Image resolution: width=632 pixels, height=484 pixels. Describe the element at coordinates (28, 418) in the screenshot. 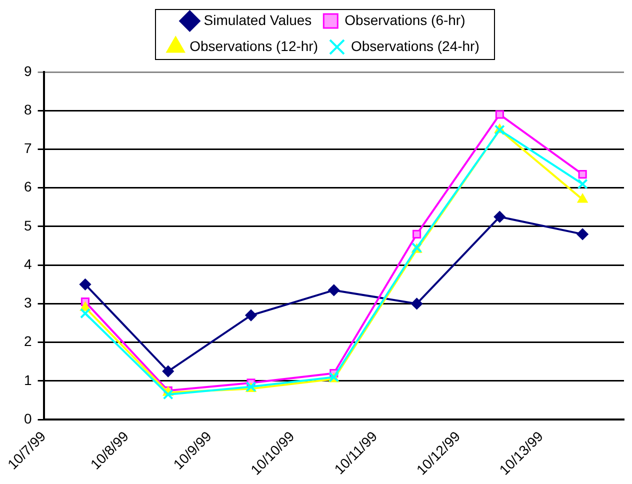

I see `y-tick-label: 0` at that location.